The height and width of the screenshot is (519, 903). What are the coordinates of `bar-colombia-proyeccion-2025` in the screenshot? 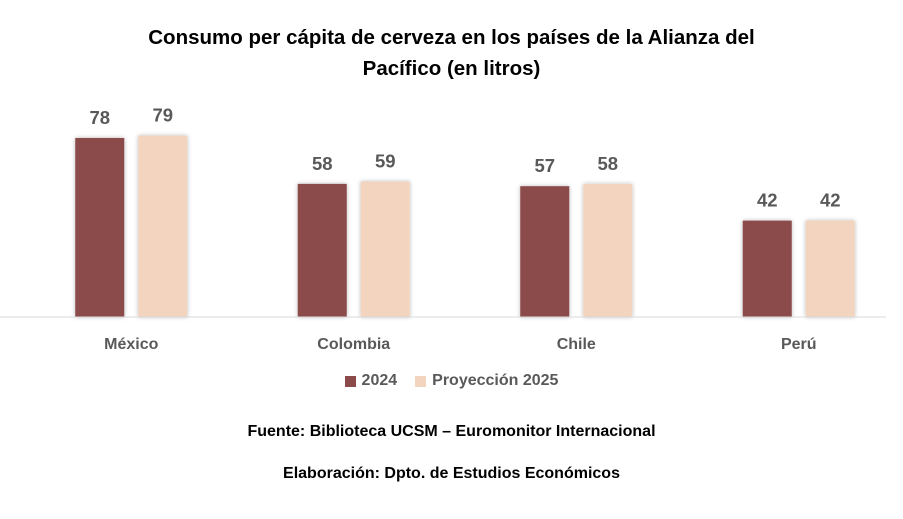 It's located at (385, 249).